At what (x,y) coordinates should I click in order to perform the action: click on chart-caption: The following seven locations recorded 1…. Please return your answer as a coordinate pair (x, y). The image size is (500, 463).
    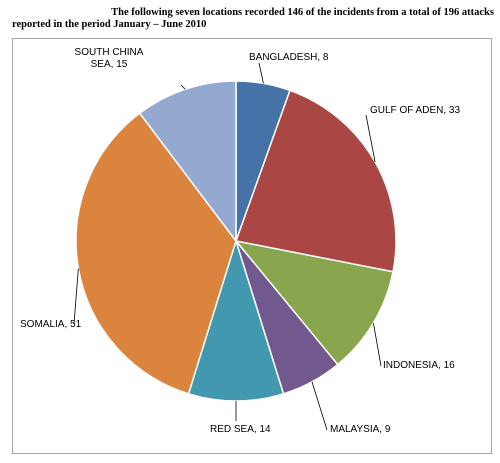
    Looking at the image, I should click on (253, 19).